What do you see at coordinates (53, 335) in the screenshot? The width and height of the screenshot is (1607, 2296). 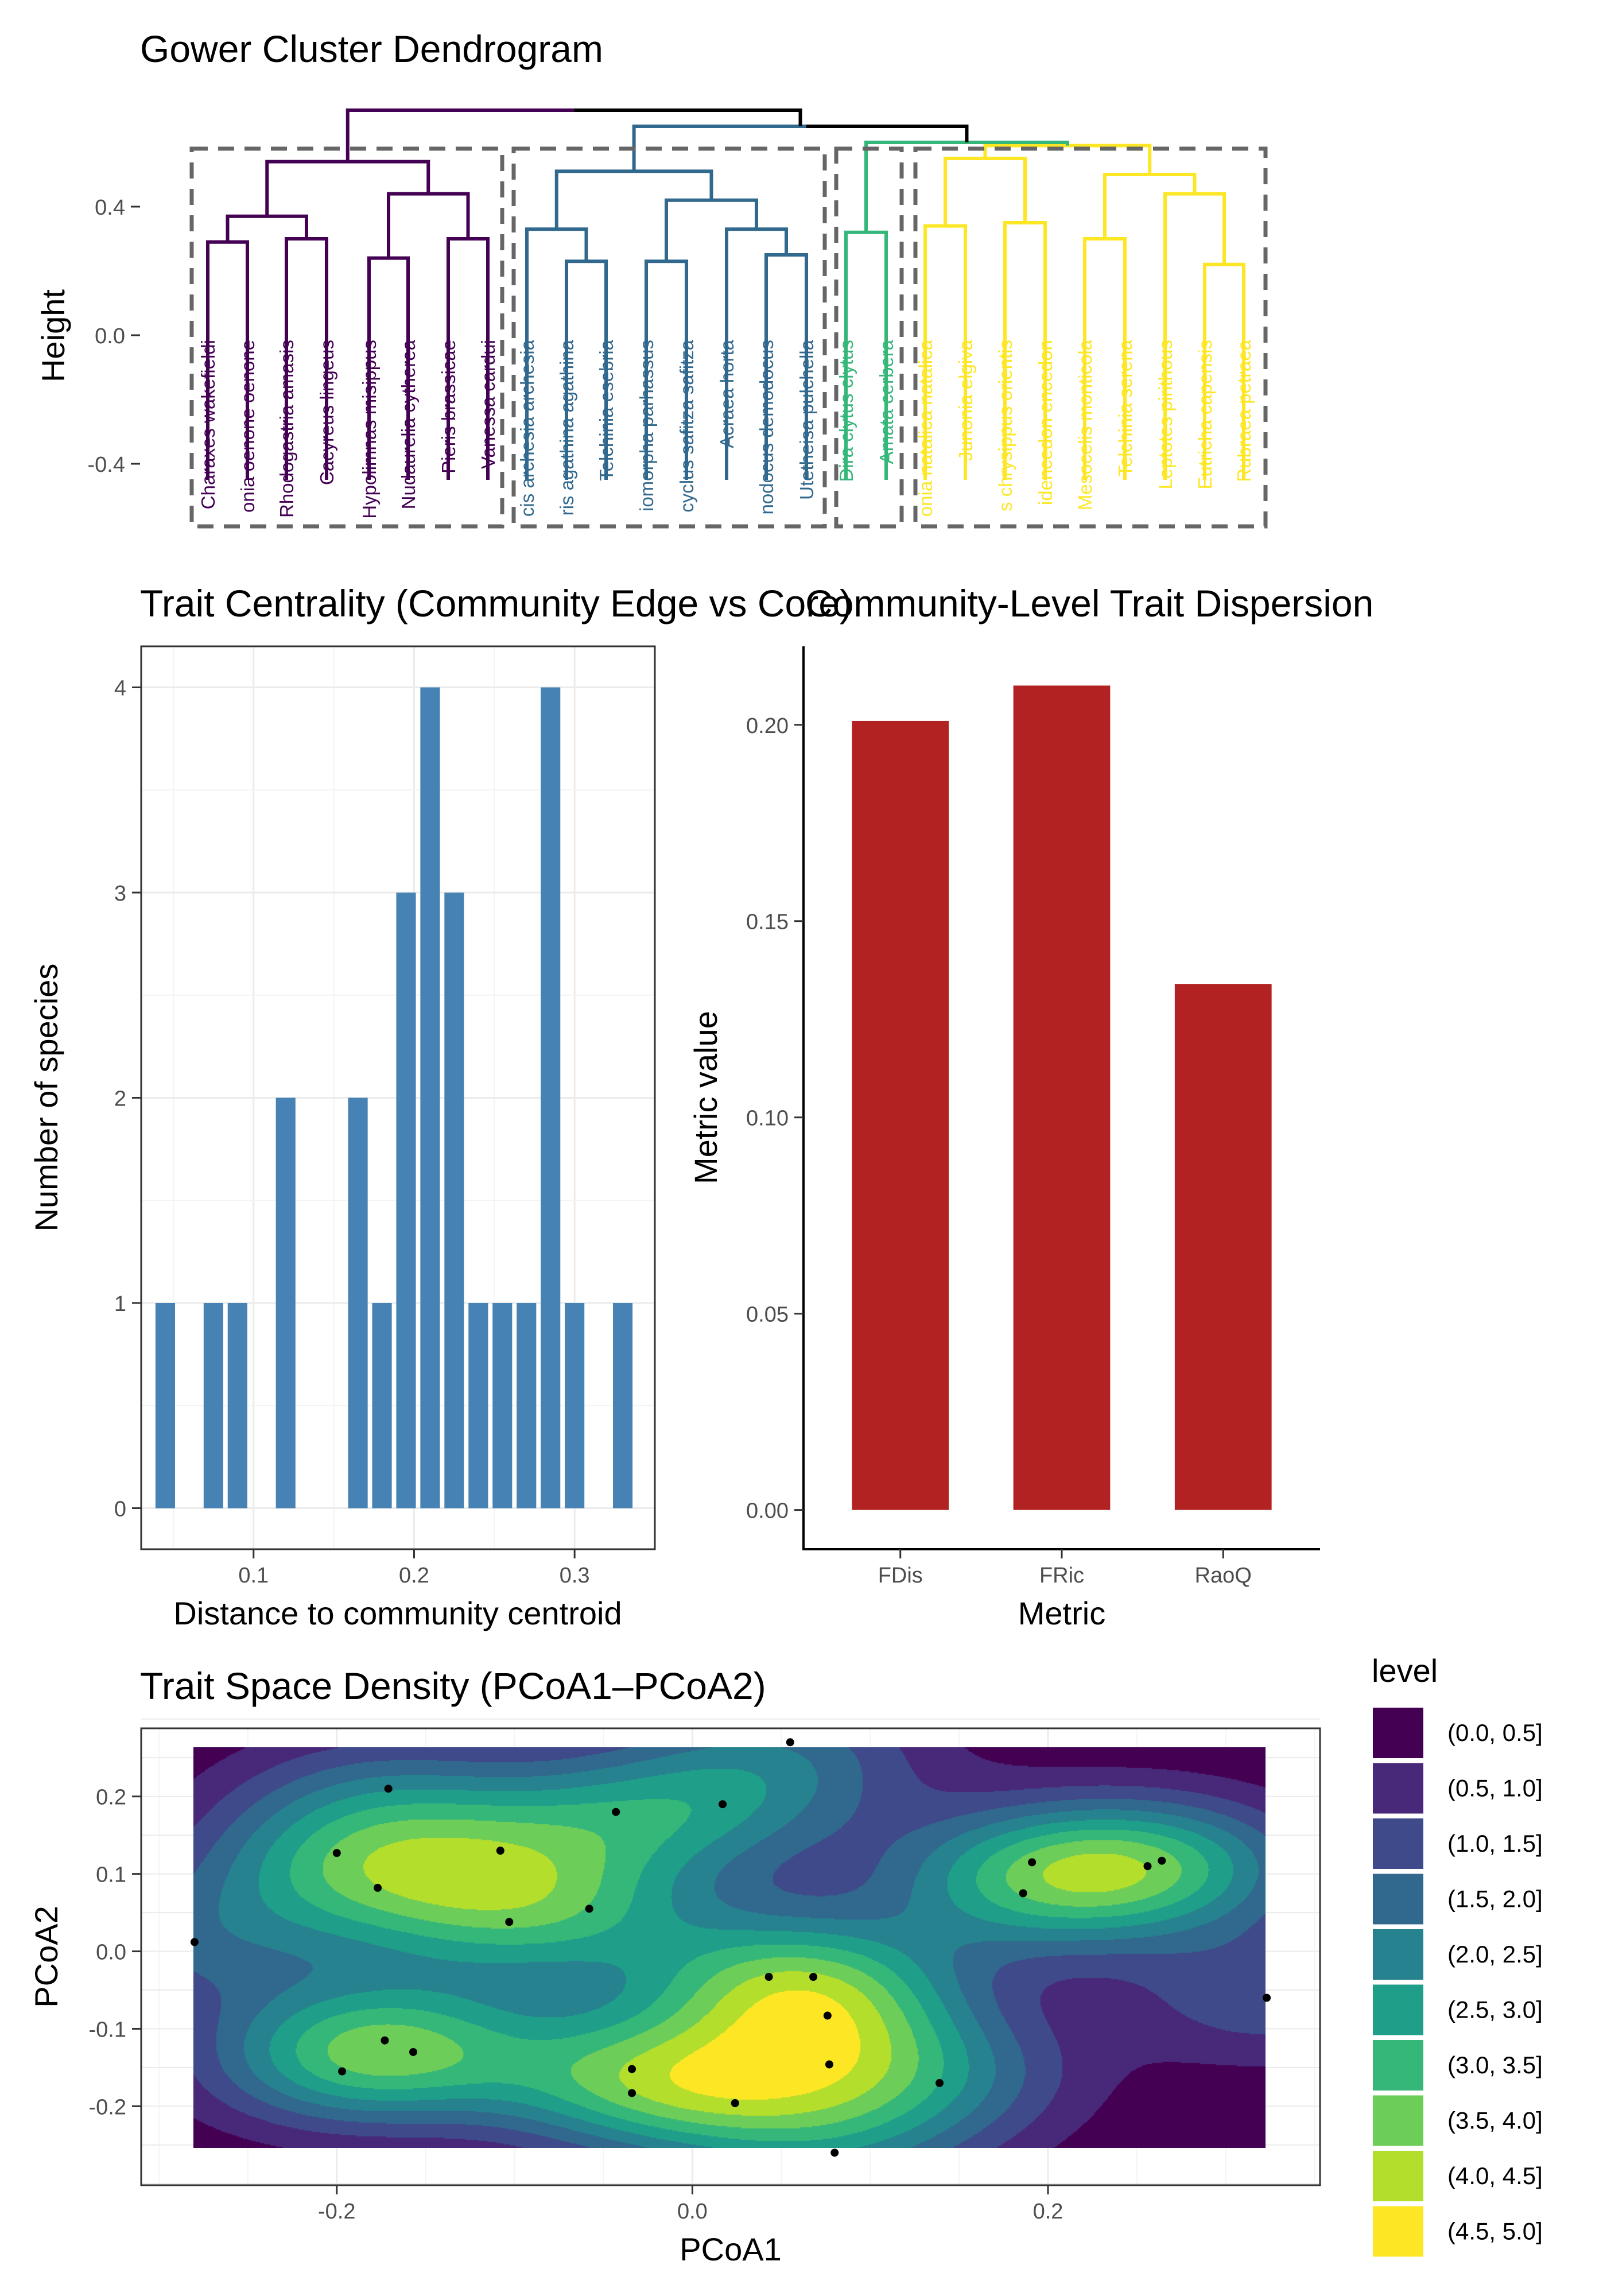 I see `dendrogram-y-label: Height` at bounding box center [53, 335].